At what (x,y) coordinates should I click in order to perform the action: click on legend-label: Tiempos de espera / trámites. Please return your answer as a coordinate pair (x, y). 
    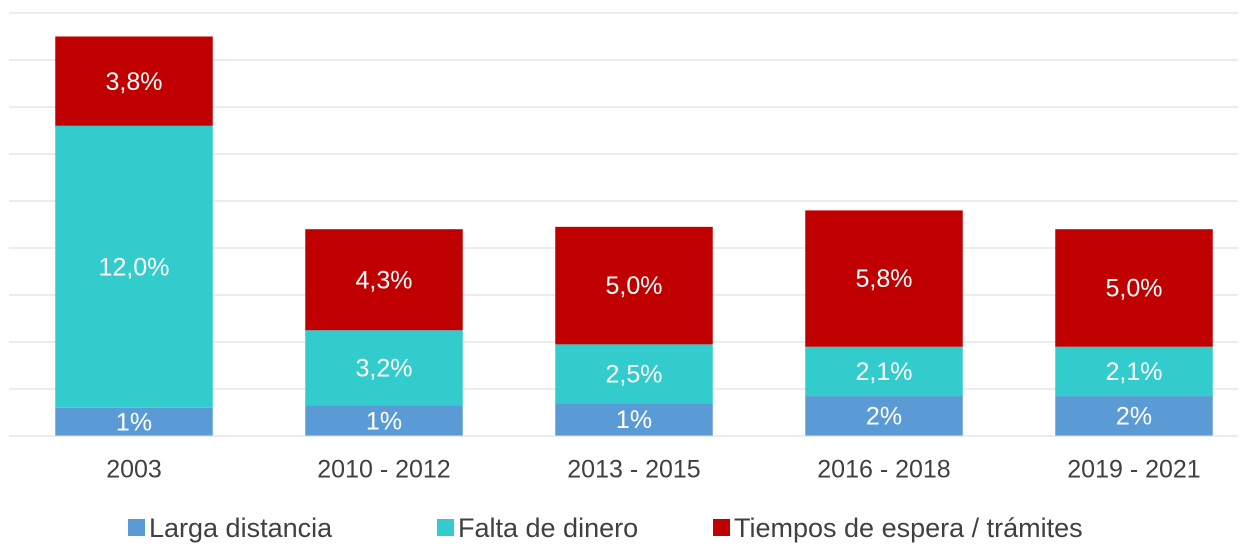
    Looking at the image, I should click on (908, 528).